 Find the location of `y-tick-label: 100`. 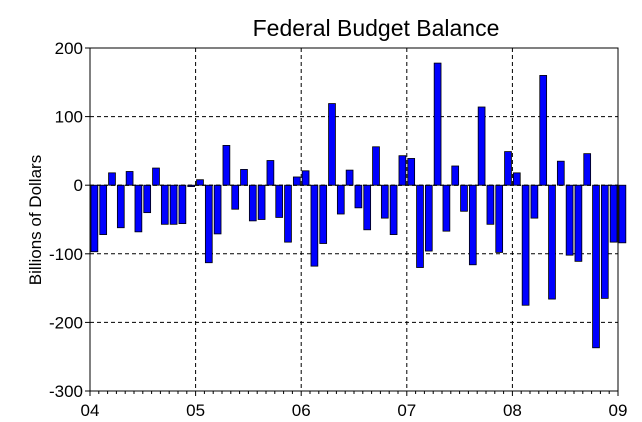

y-tick-label: 100 is located at coordinates (69, 117).